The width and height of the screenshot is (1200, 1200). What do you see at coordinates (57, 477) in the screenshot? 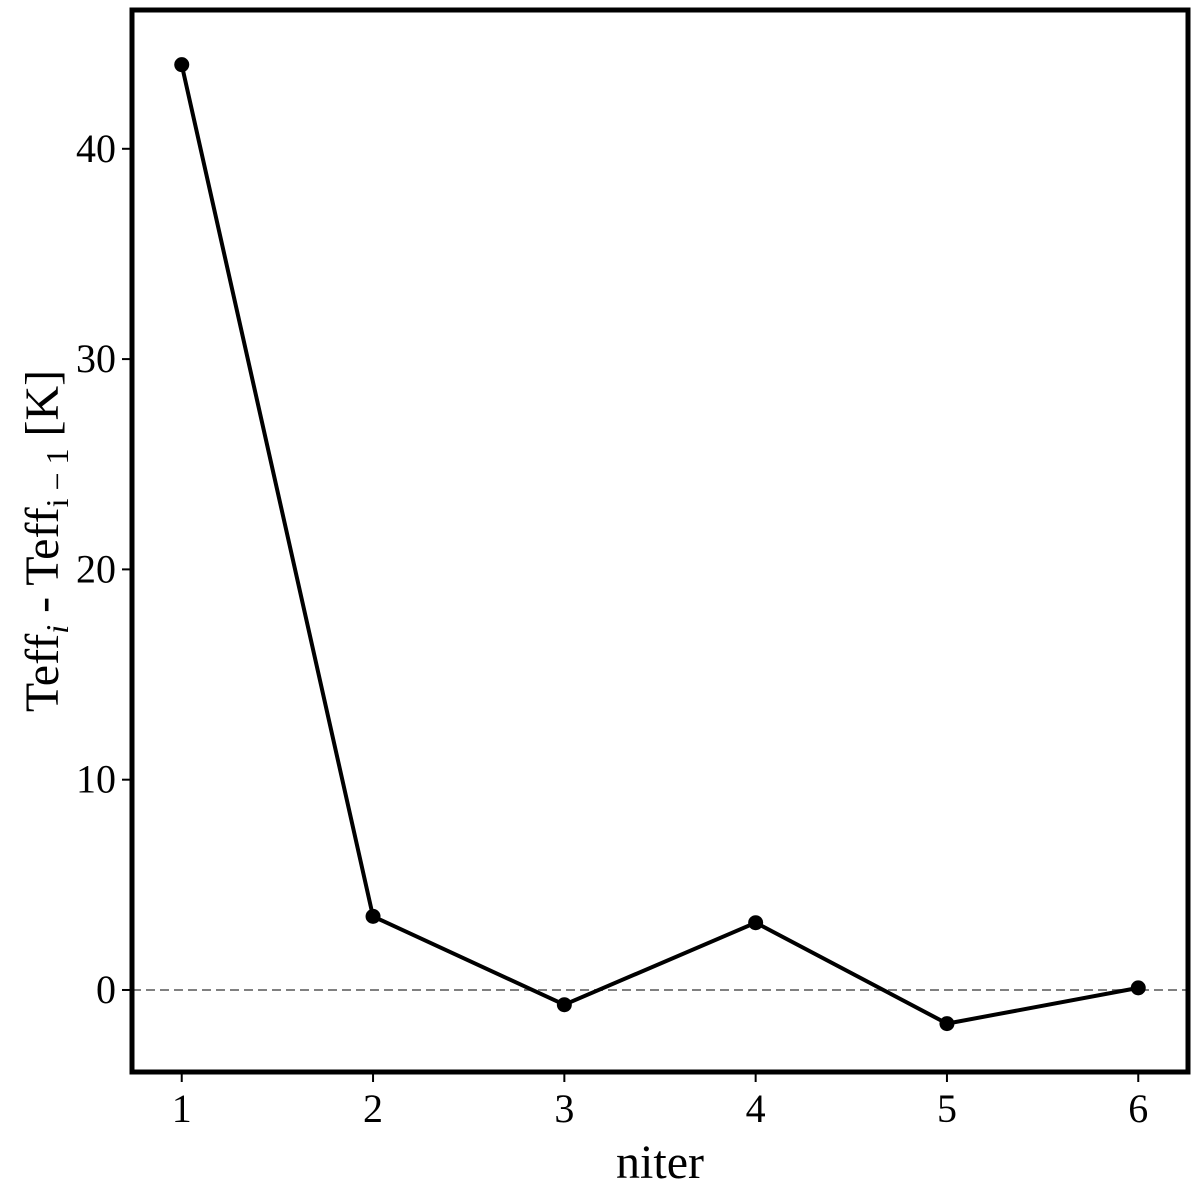
I see `y-axis-label-subscript: i − 1` at bounding box center [57, 477].